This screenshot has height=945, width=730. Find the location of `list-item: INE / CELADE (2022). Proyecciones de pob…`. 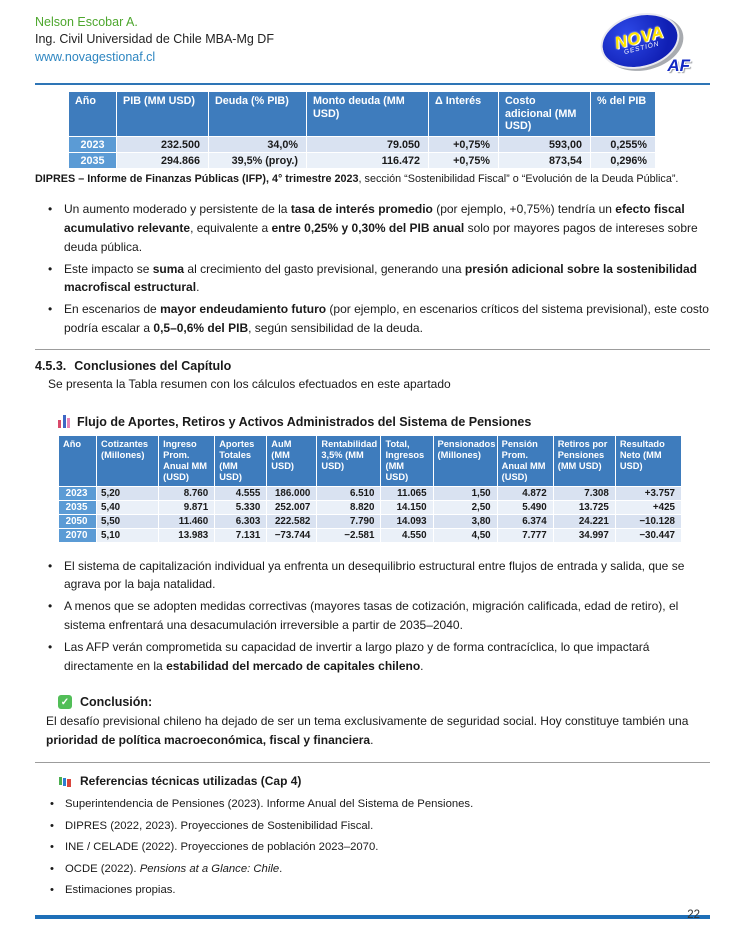

list-item: INE / CELADE (2022). Proyecciones de pob… is located at coordinates (380, 848).